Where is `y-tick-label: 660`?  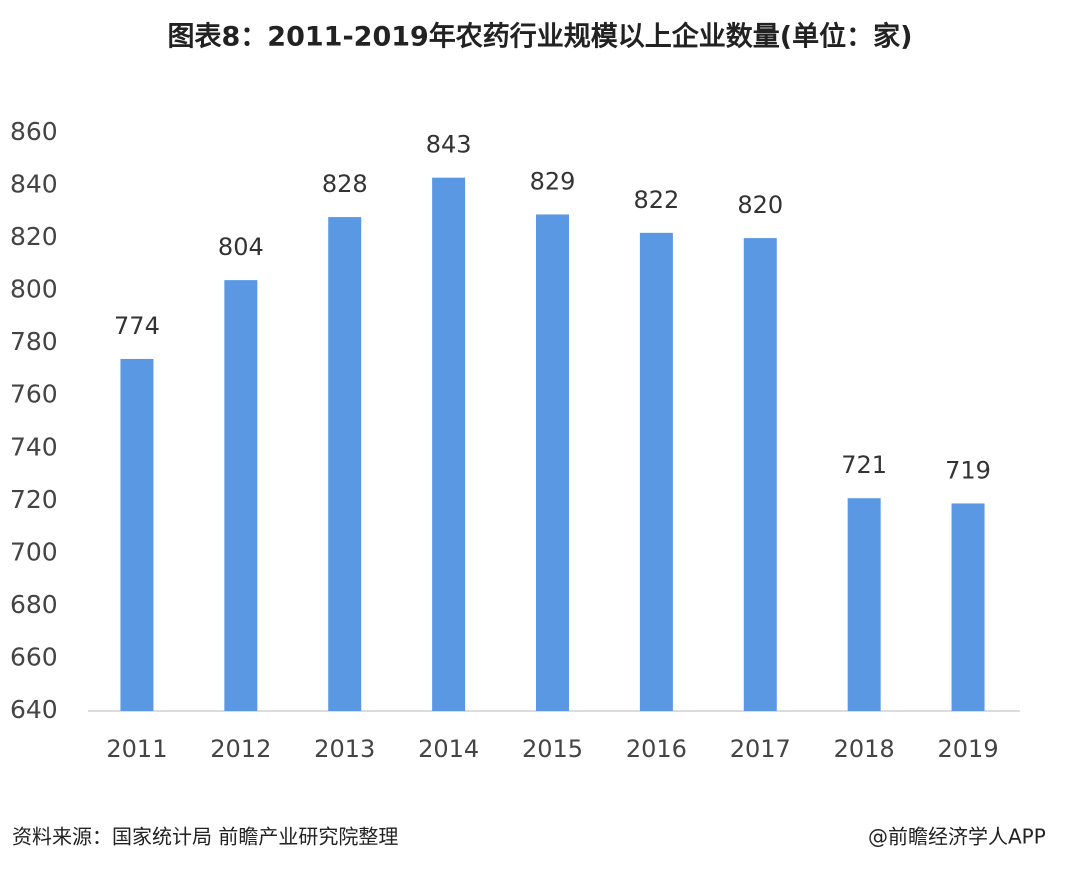
y-tick-label: 660 is located at coordinates (34, 656).